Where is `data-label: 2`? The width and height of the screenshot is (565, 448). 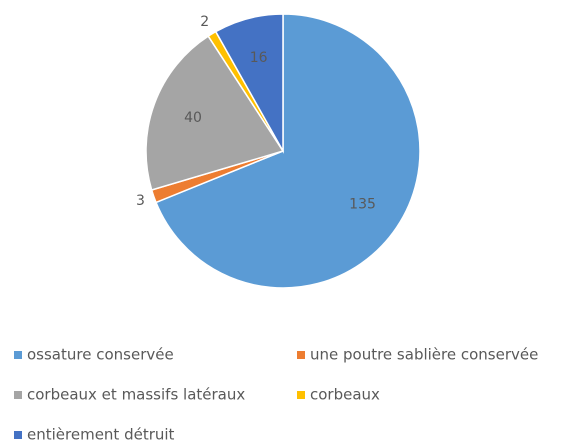 data-label: 2 is located at coordinates (204, 22).